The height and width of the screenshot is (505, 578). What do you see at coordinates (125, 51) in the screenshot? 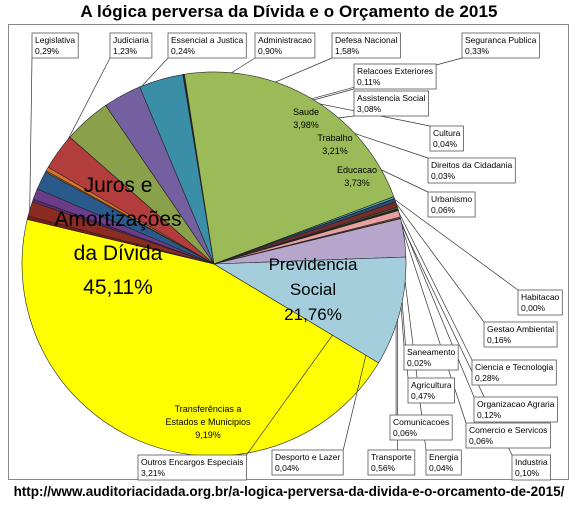
I see `slice-value-label: 1,23%` at bounding box center [125, 51].